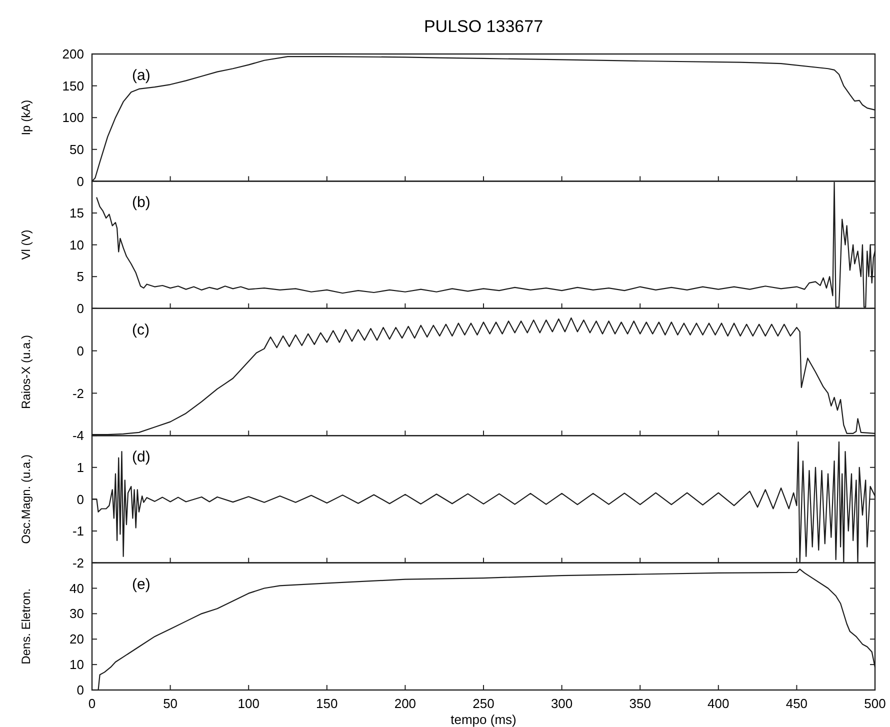 The width and height of the screenshot is (890, 727). I want to click on y-tick-label: 150, so click(73, 86).